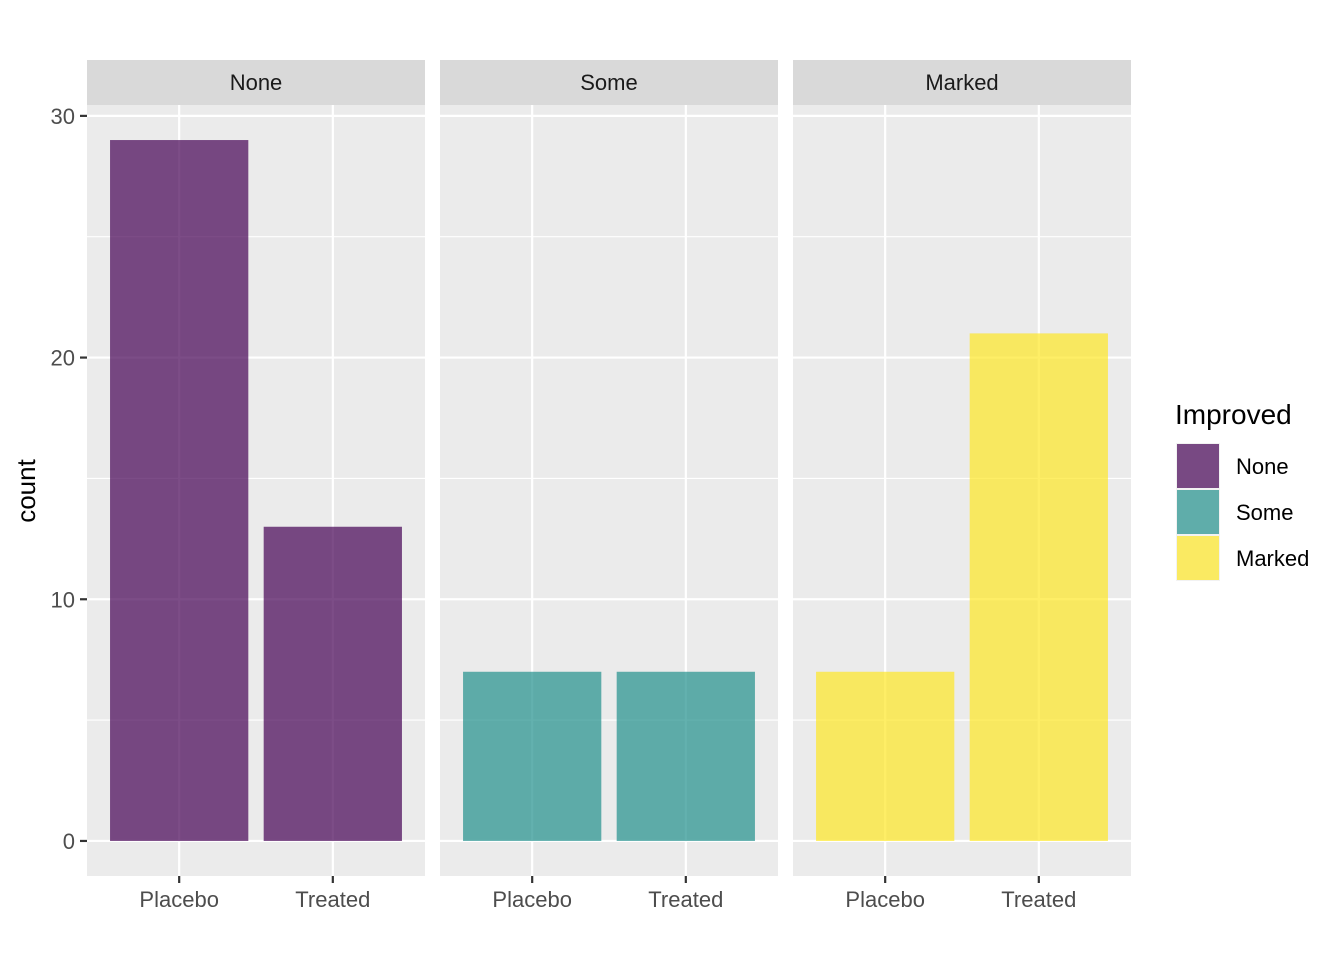 The height and width of the screenshot is (960, 1344). I want to click on y-axis: 0 10 20 30, so click(69, 479).